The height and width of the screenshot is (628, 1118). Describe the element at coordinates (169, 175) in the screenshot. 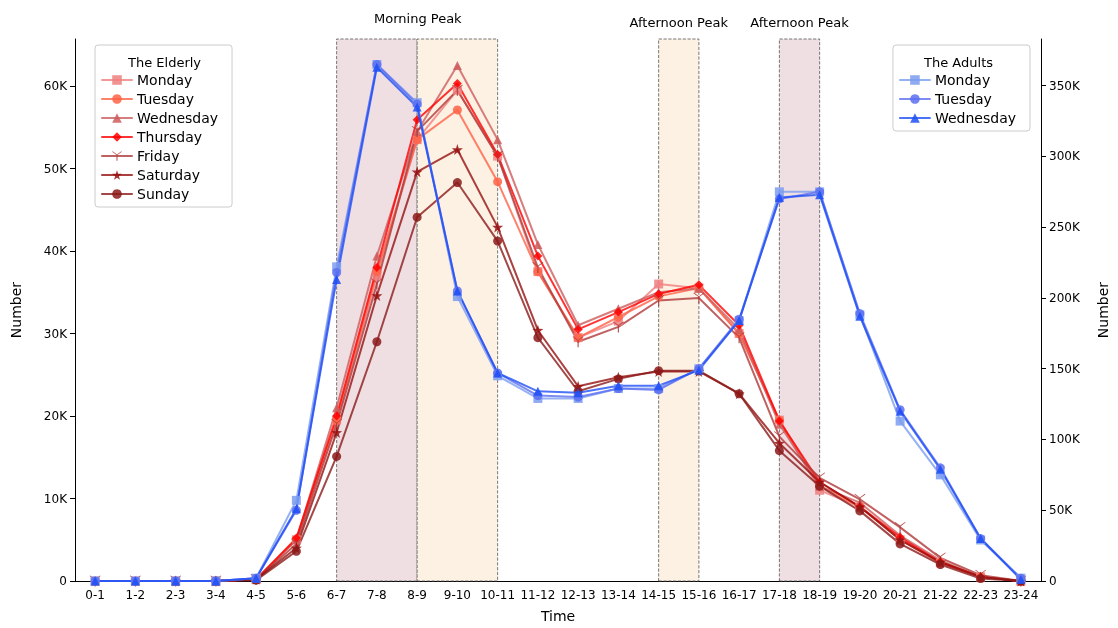

I see `legend-label: Saturday` at that location.